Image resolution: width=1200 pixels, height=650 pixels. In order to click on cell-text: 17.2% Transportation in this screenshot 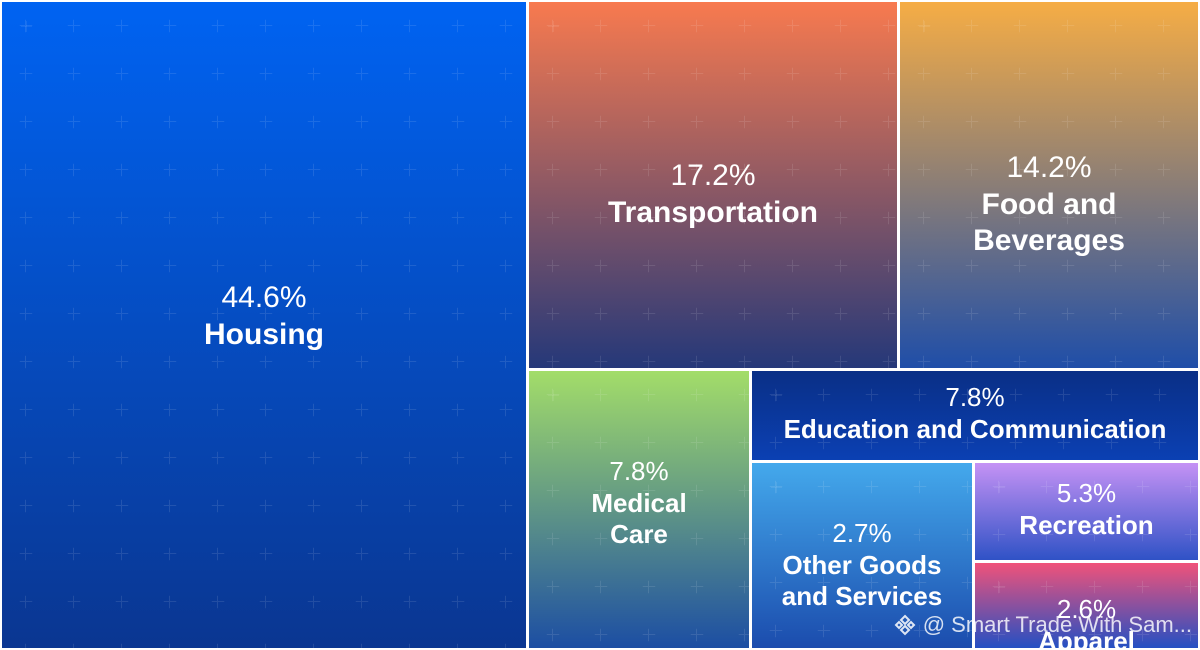, I will do `click(713, 194)`.